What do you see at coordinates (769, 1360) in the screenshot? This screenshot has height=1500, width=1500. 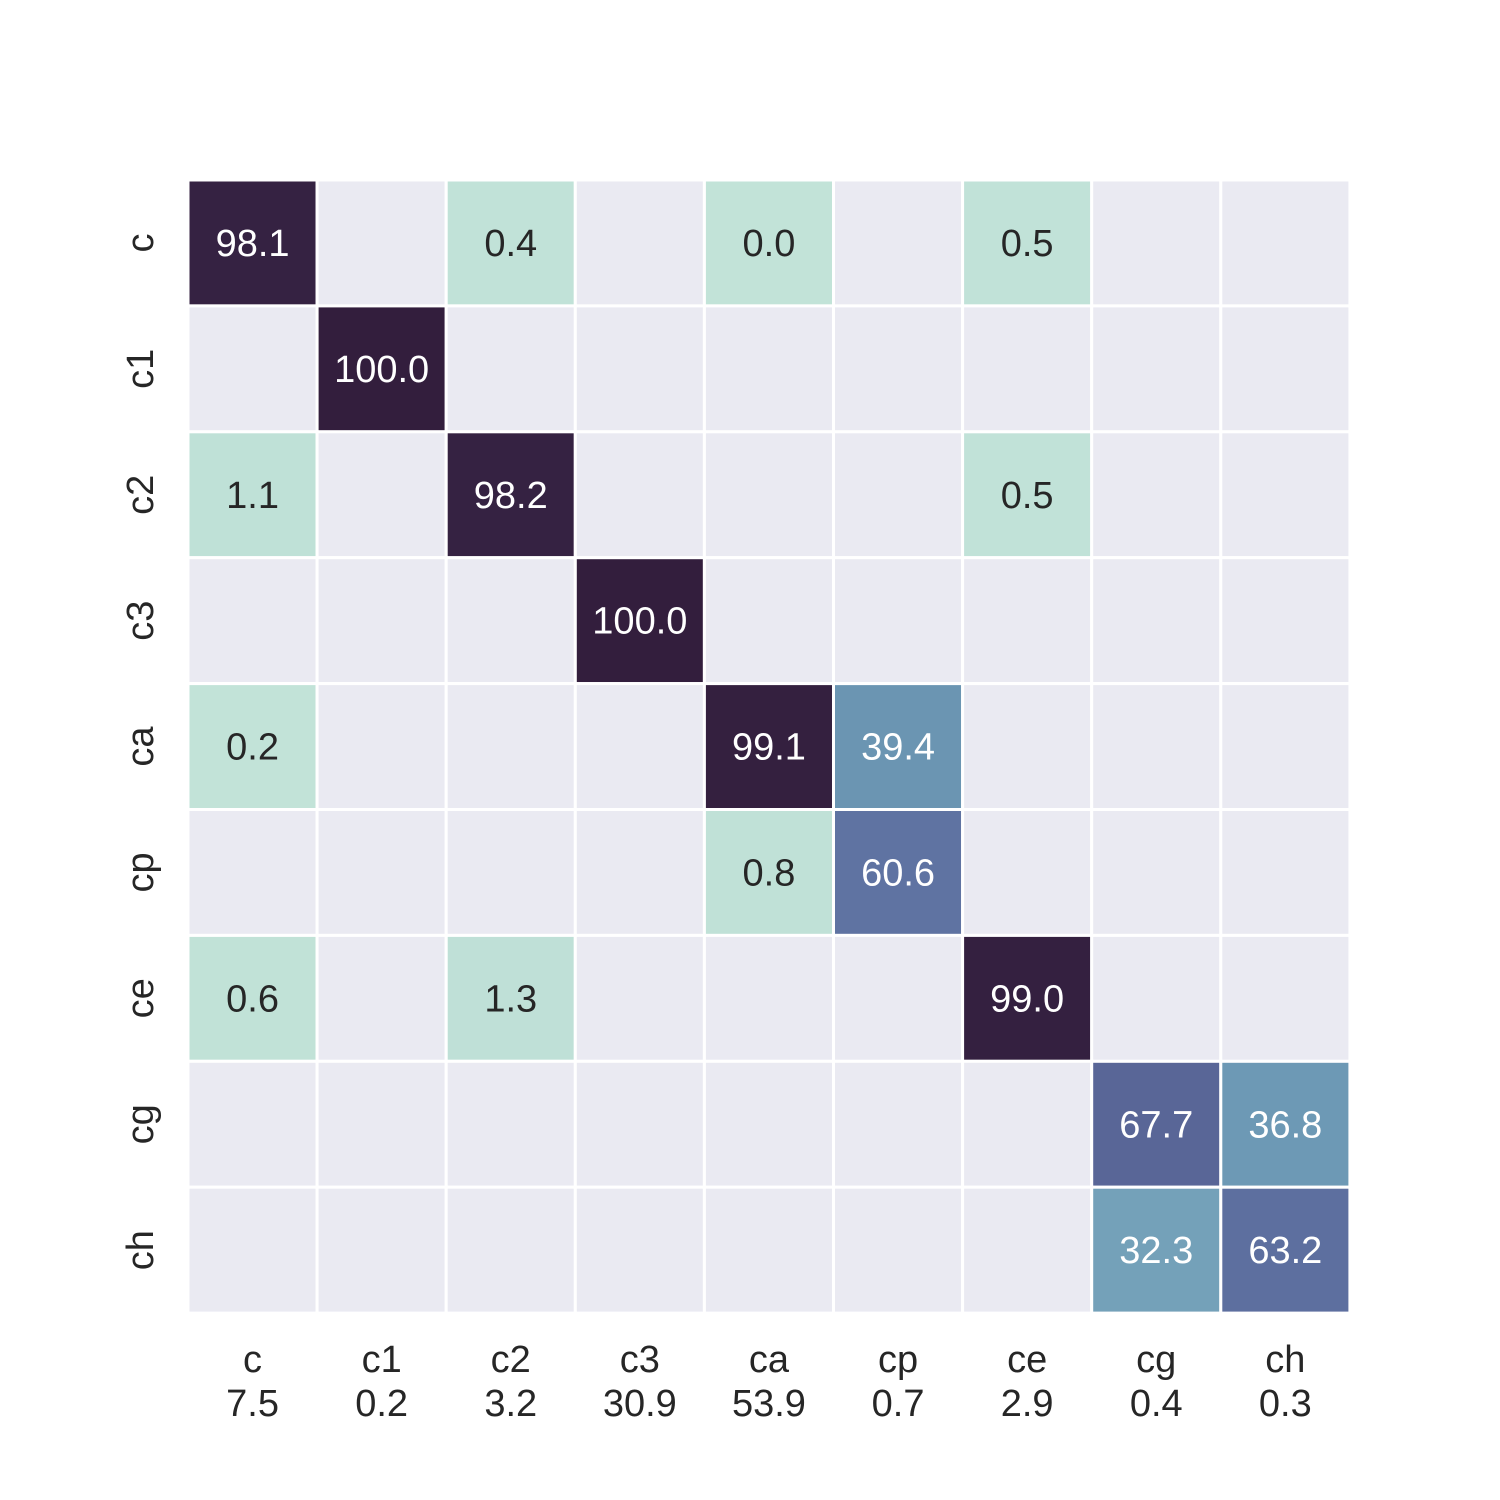 I see `x-tick-label-ca: ca` at bounding box center [769, 1360].